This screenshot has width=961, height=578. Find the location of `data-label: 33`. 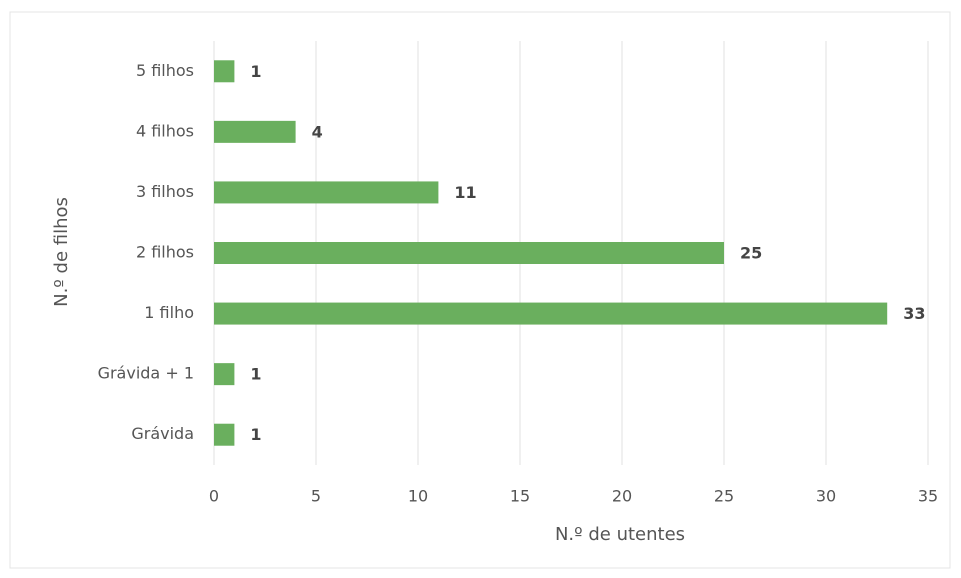

data-label: 33 is located at coordinates (914, 313).